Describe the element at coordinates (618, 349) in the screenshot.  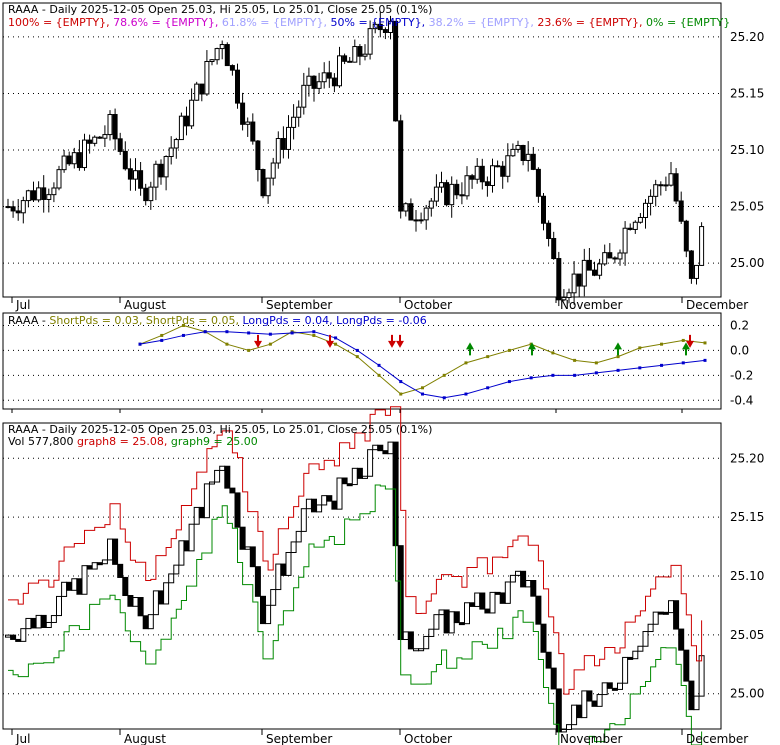
I see `buy-arrow-icon` at that location.